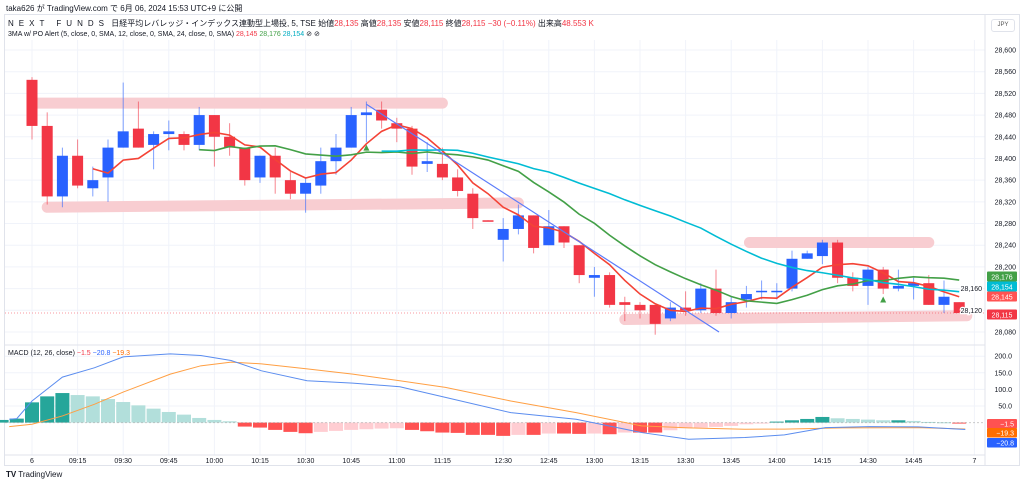  I want to click on symbol-name: 日経平均レバレッジ・インデックス連動型上場投, 5, TSE, so click(213, 23).